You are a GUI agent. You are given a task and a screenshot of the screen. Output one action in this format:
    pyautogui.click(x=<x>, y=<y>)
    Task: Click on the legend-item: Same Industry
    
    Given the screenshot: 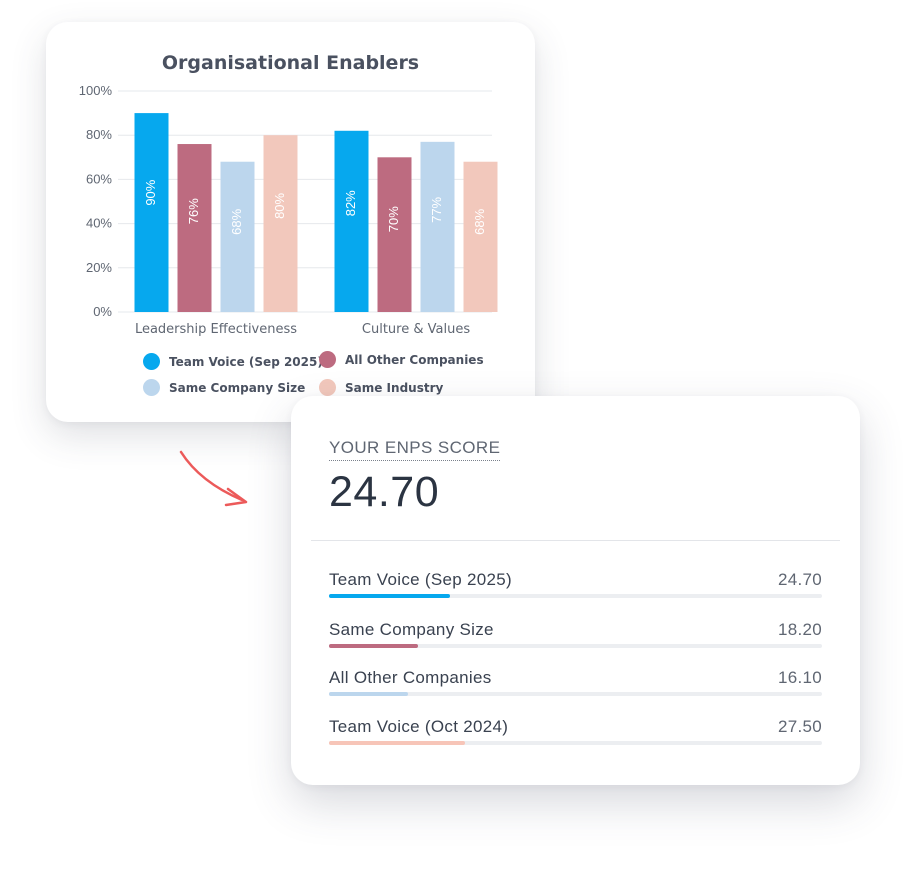 What is the action you would take?
    pyautogui.click(x=381, y=387)
    